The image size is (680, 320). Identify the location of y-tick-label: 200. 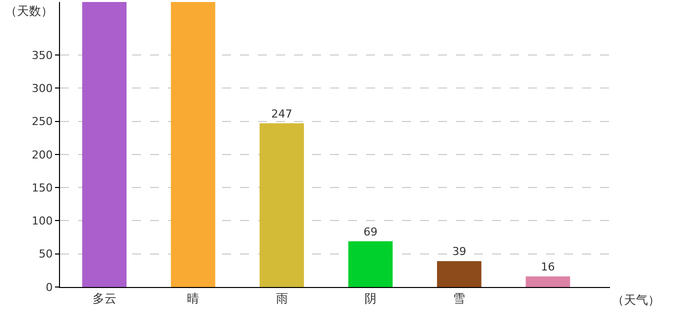
(42, 155).